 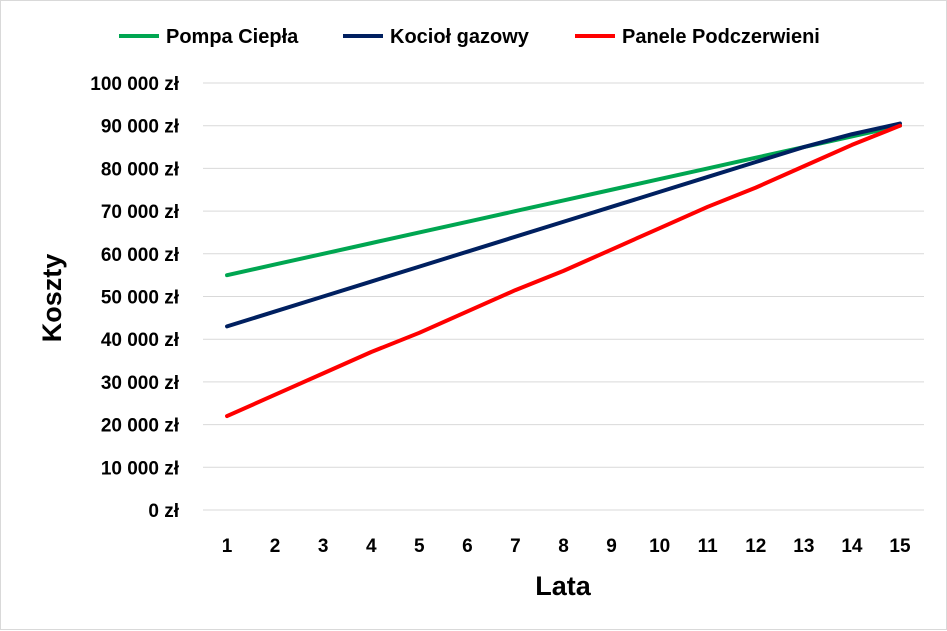 What do you see at coordinates (227, 546) in the screenshot?
I see `x-tick-label: 1` at bounding box center [227, 546].